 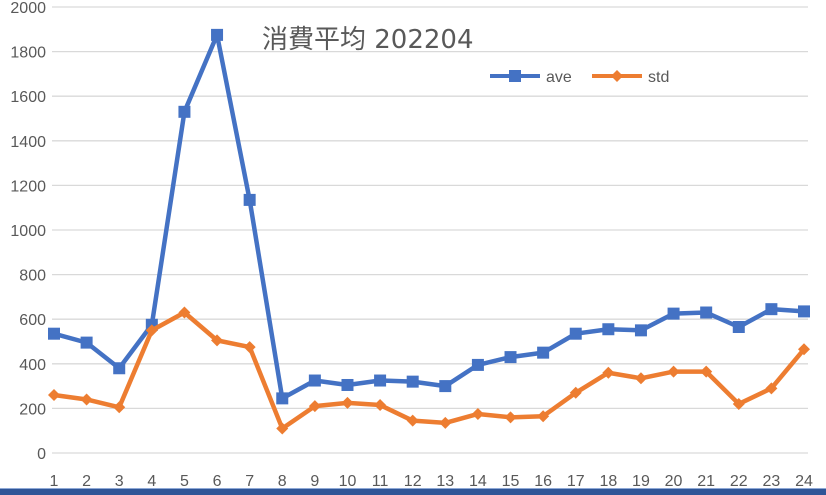 I want to click on y-tick-label: 1000, so click(x=28, y=231).